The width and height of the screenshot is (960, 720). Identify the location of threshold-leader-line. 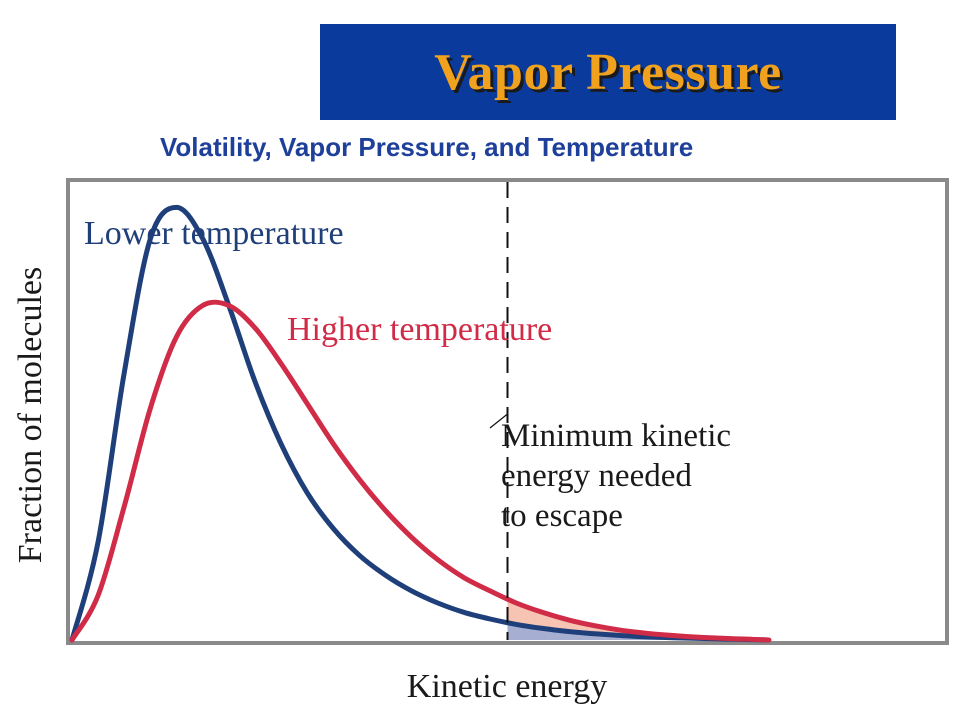
(498, 421).